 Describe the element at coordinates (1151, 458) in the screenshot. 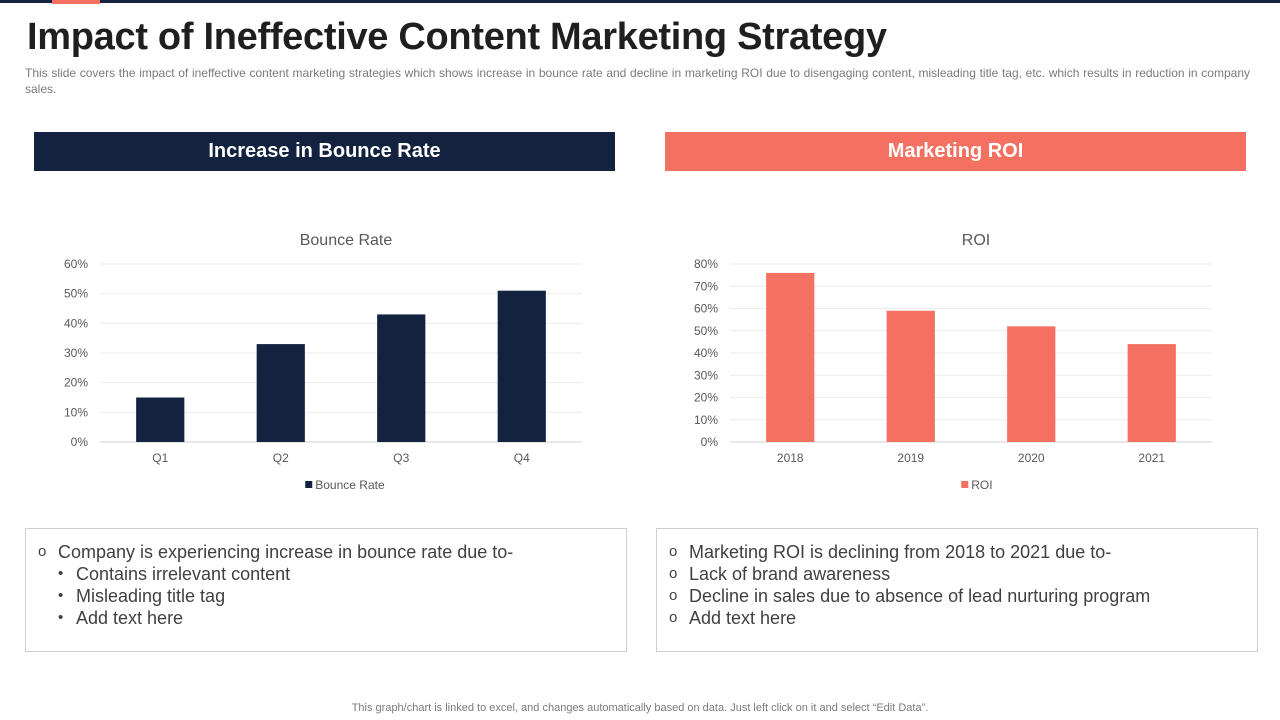

I see `x-tick-label: 2021` at that location.